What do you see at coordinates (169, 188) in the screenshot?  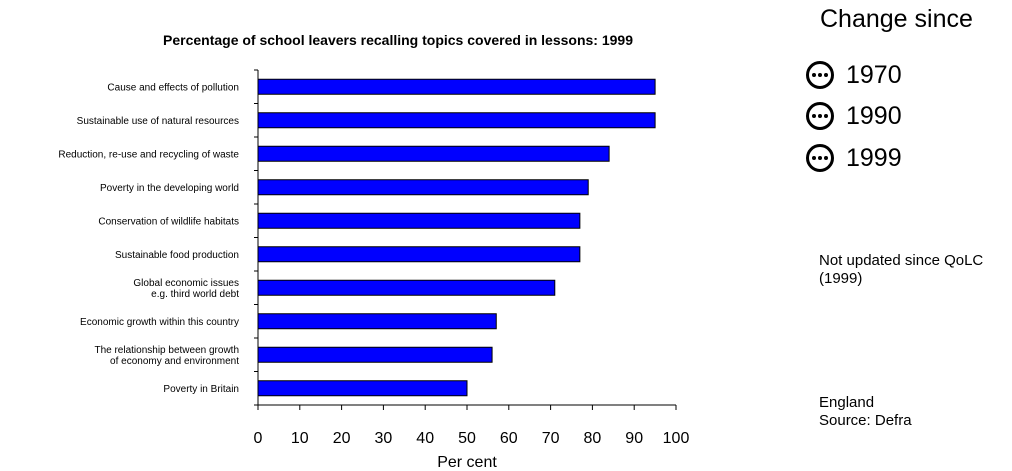 I see `category-label: Poverty in the developing world` at bounding box center [169, 188].